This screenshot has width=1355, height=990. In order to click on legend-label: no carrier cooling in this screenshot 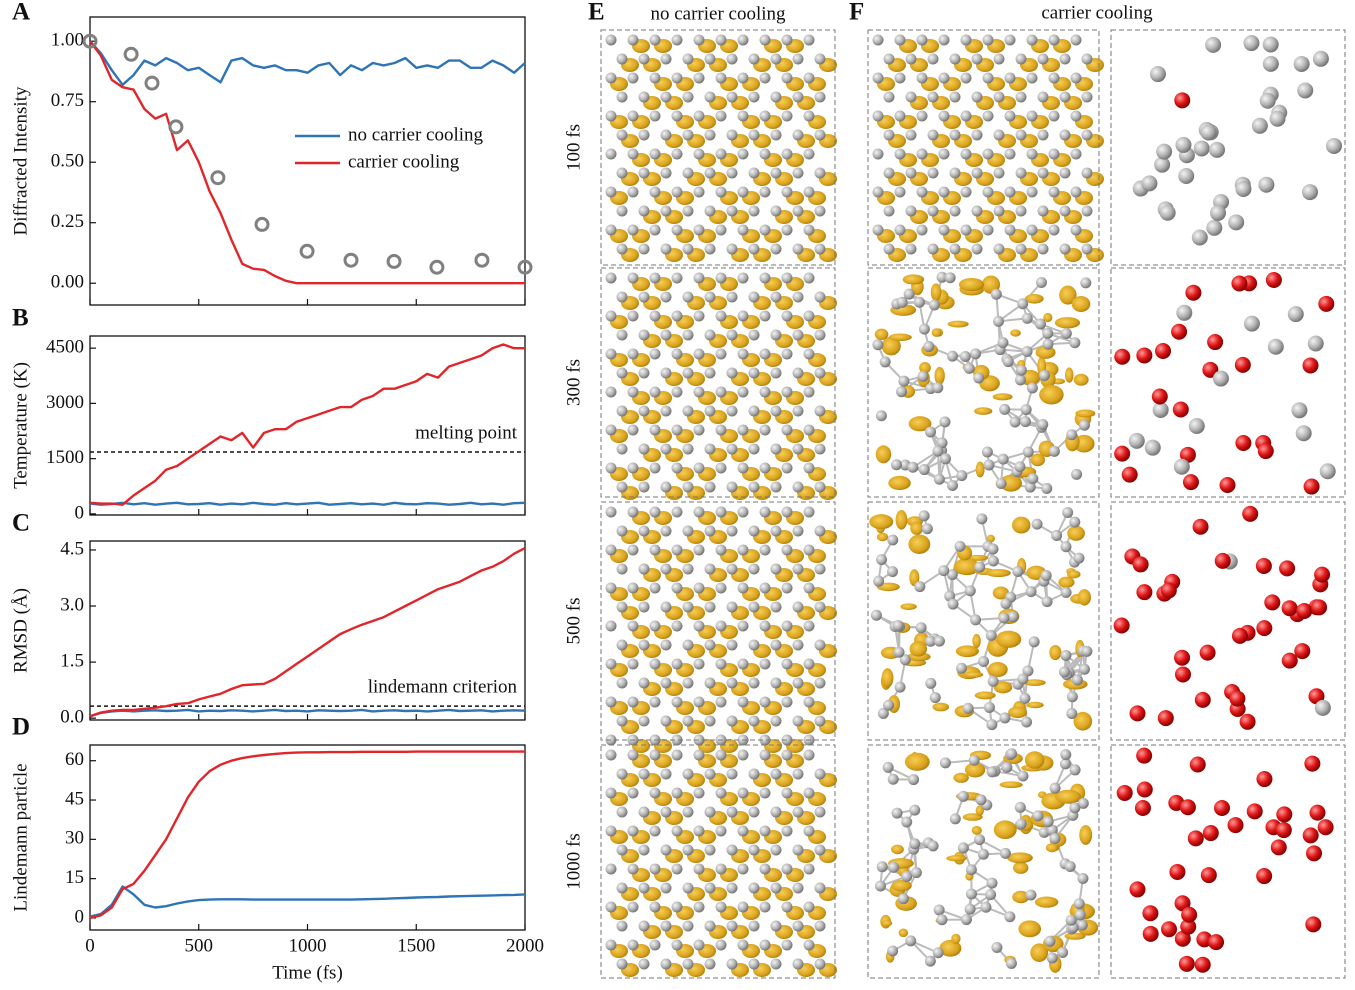, I will do `click(416, 134)`.